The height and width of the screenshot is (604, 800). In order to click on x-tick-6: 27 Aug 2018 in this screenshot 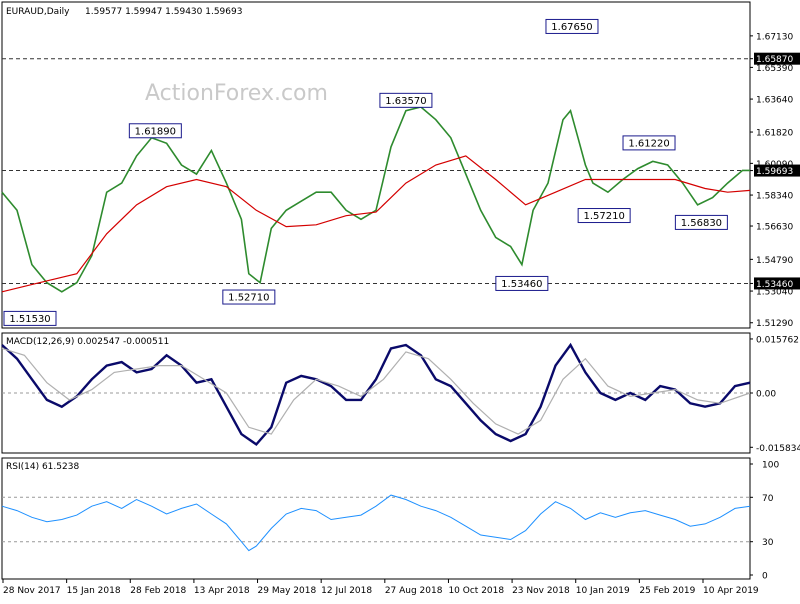, I will do `click(414, 591)`.